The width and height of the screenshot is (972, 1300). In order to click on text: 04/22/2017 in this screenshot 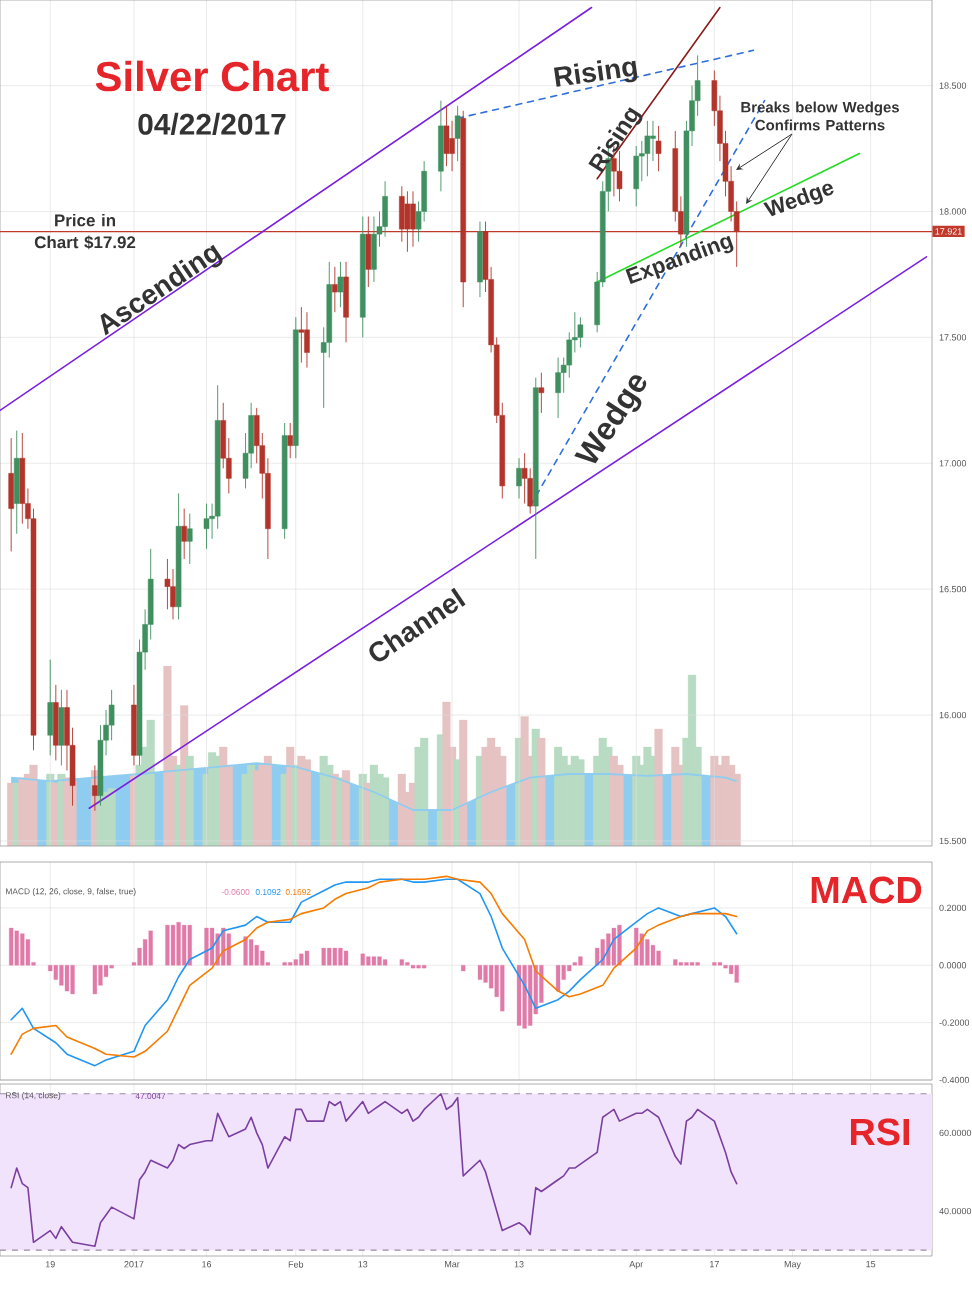, I will do `click(212, 124)`.